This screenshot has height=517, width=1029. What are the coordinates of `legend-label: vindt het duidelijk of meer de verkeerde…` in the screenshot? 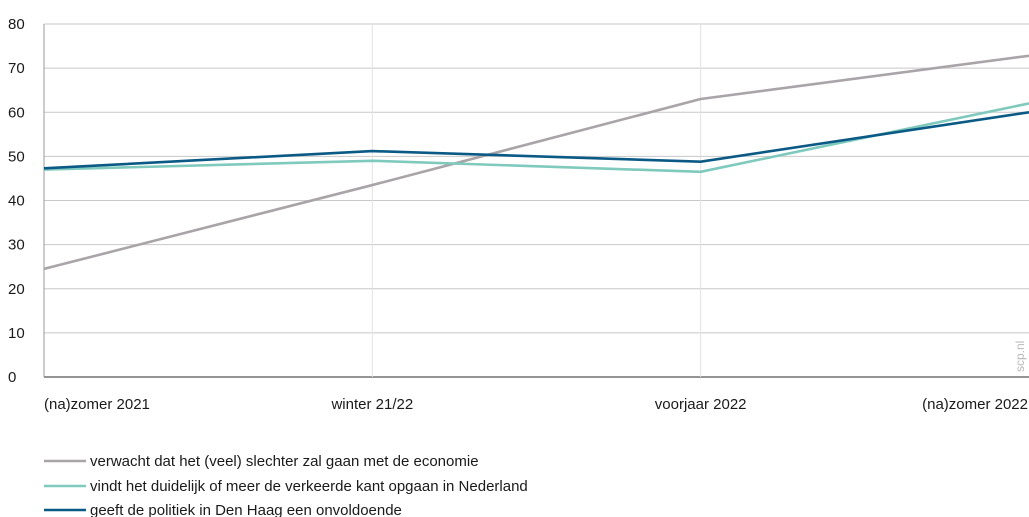 It's located at (309, 486).